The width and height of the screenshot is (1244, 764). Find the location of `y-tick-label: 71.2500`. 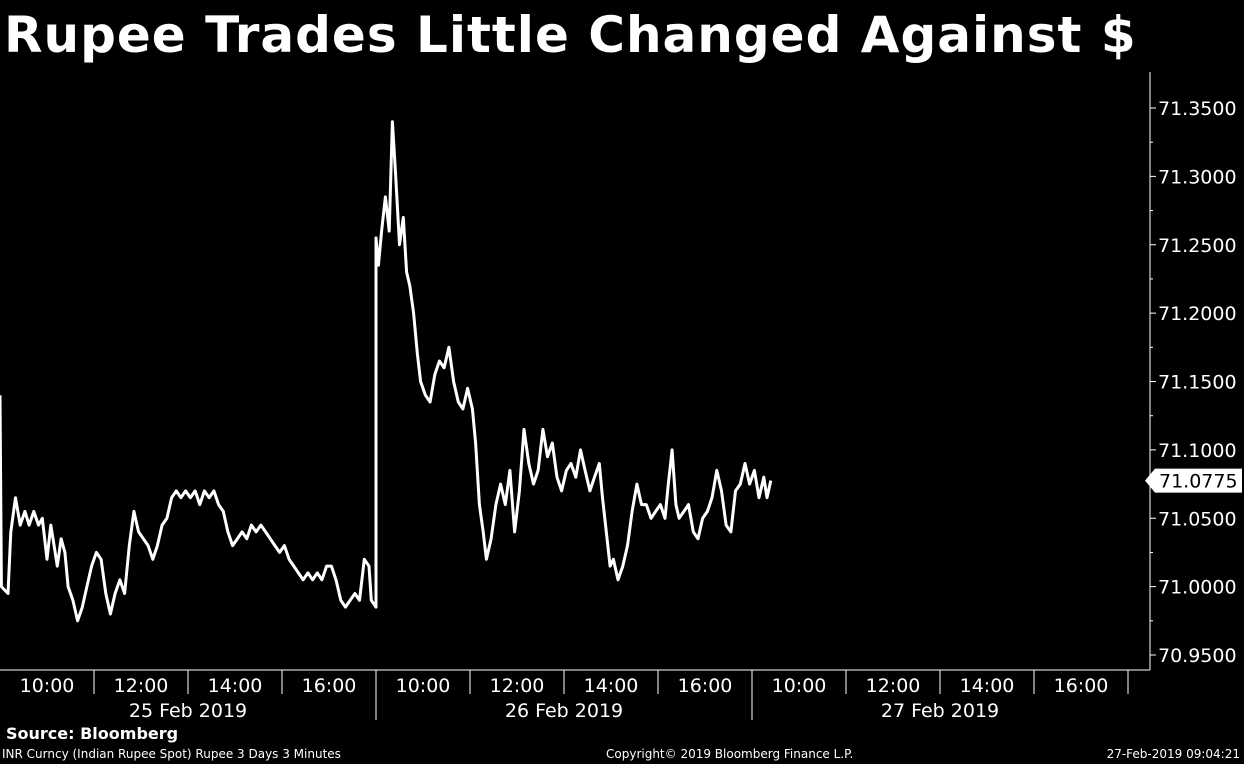

y-tick-label: 71.2500 is located at coordinates (1197, 246).